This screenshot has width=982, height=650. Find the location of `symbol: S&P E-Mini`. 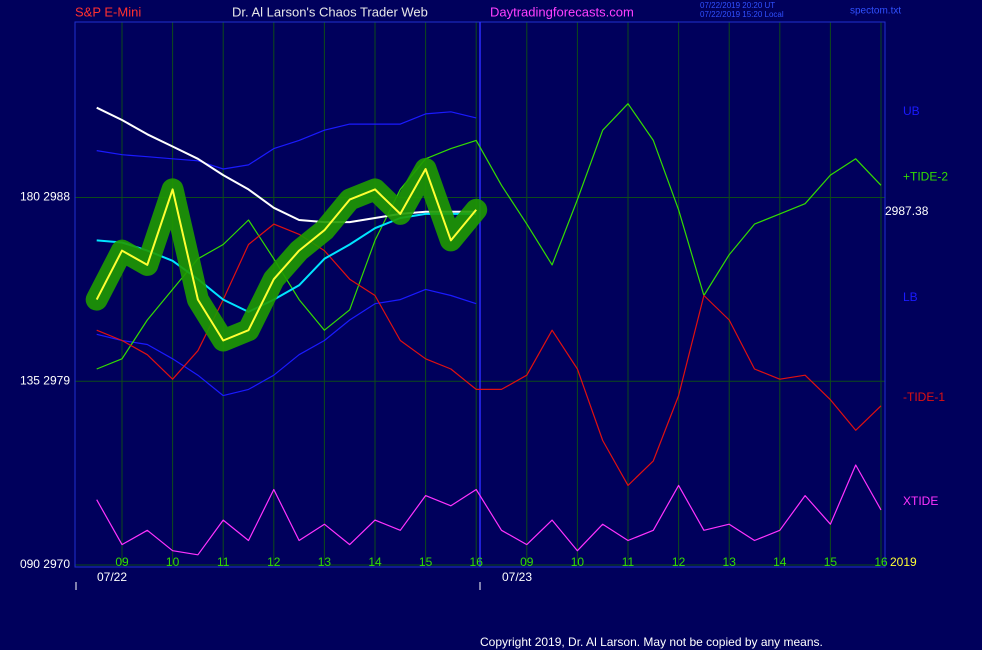

symbol: S&P E-Mini is located at coordinates (108, 11).